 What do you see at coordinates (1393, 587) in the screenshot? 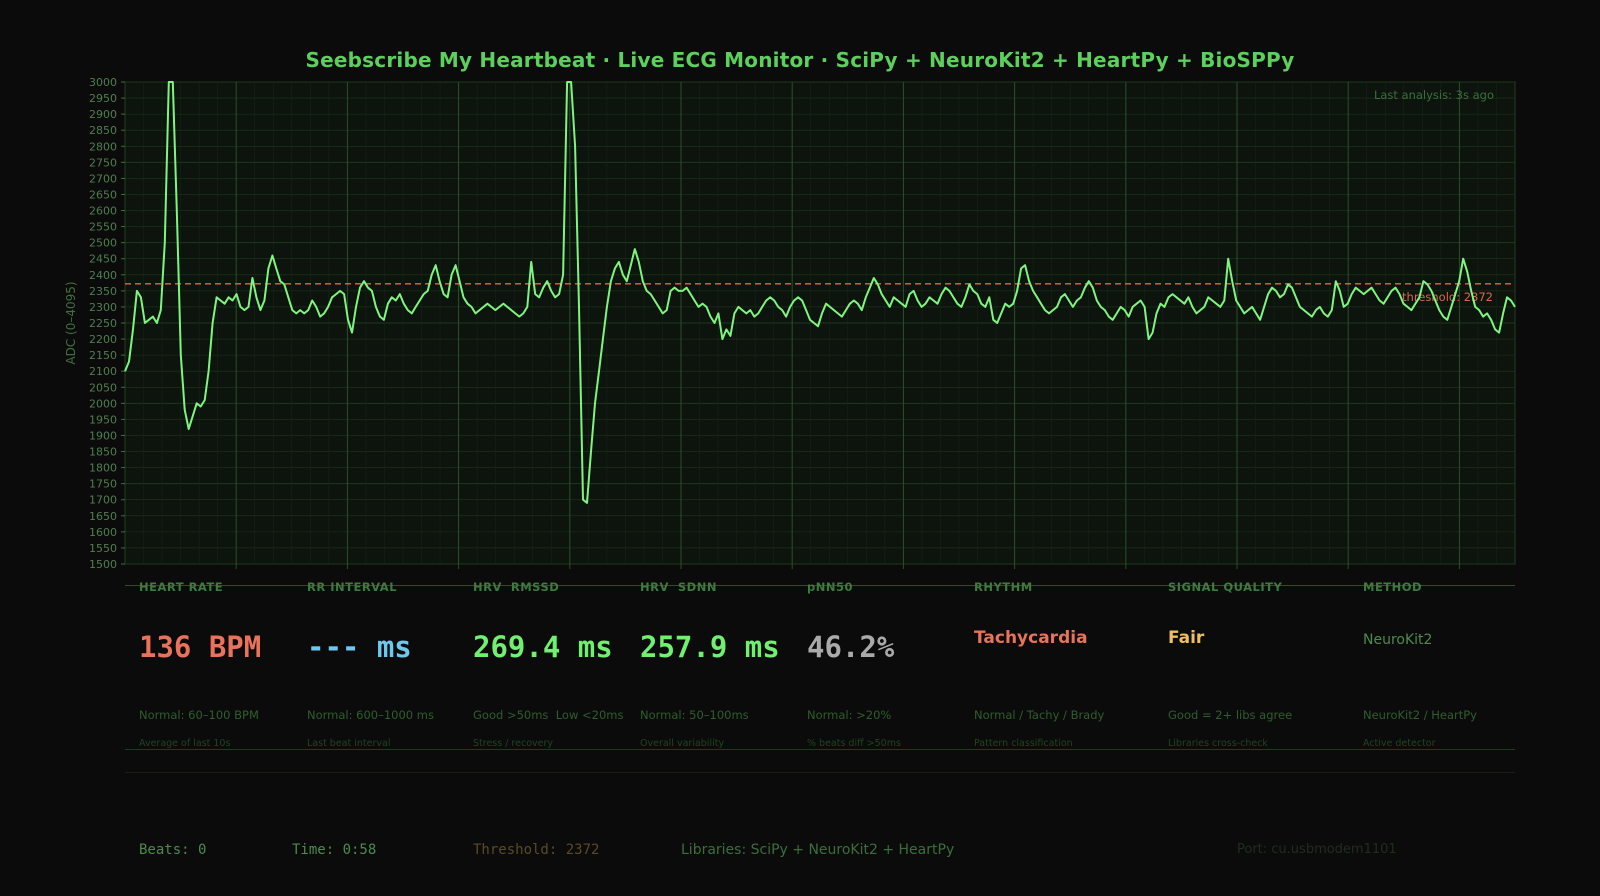
I see `metric-label: METHOD` at bounding box center [1393, 587].